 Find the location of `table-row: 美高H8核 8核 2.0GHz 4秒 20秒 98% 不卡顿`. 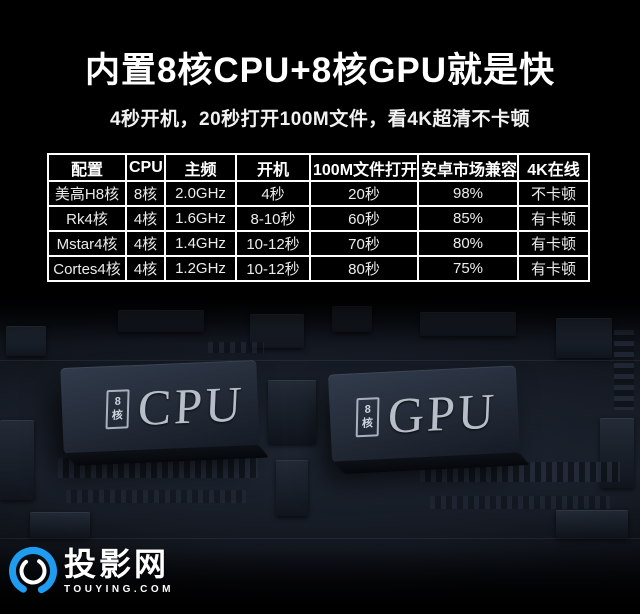

table-row: 美高H8核 8核 2.0GHz 4秒 20秒 98% 不卡顿 is located at coordinates (318, 193).